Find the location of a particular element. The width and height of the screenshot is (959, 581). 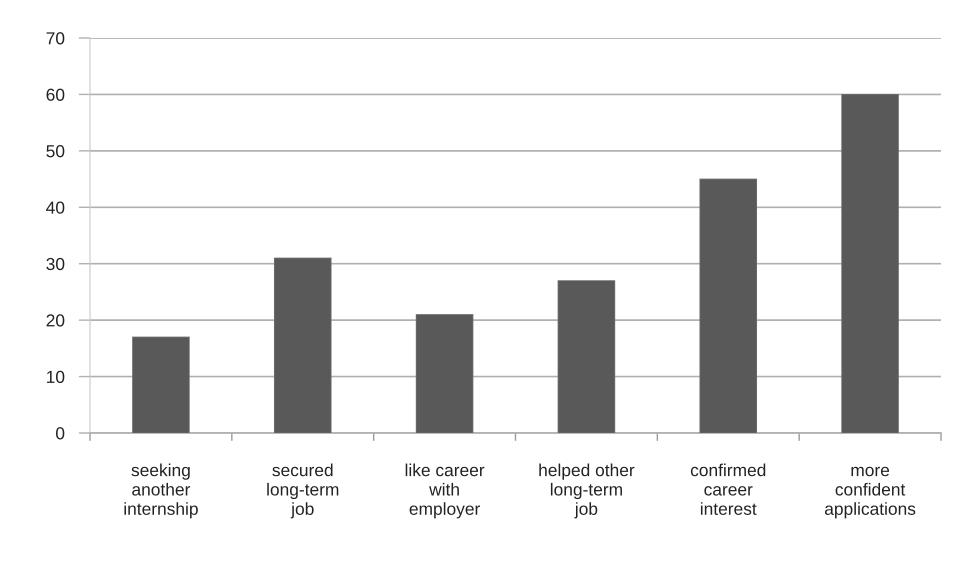

x-tick-label: more confident applications is located at coordinates (870, 492).